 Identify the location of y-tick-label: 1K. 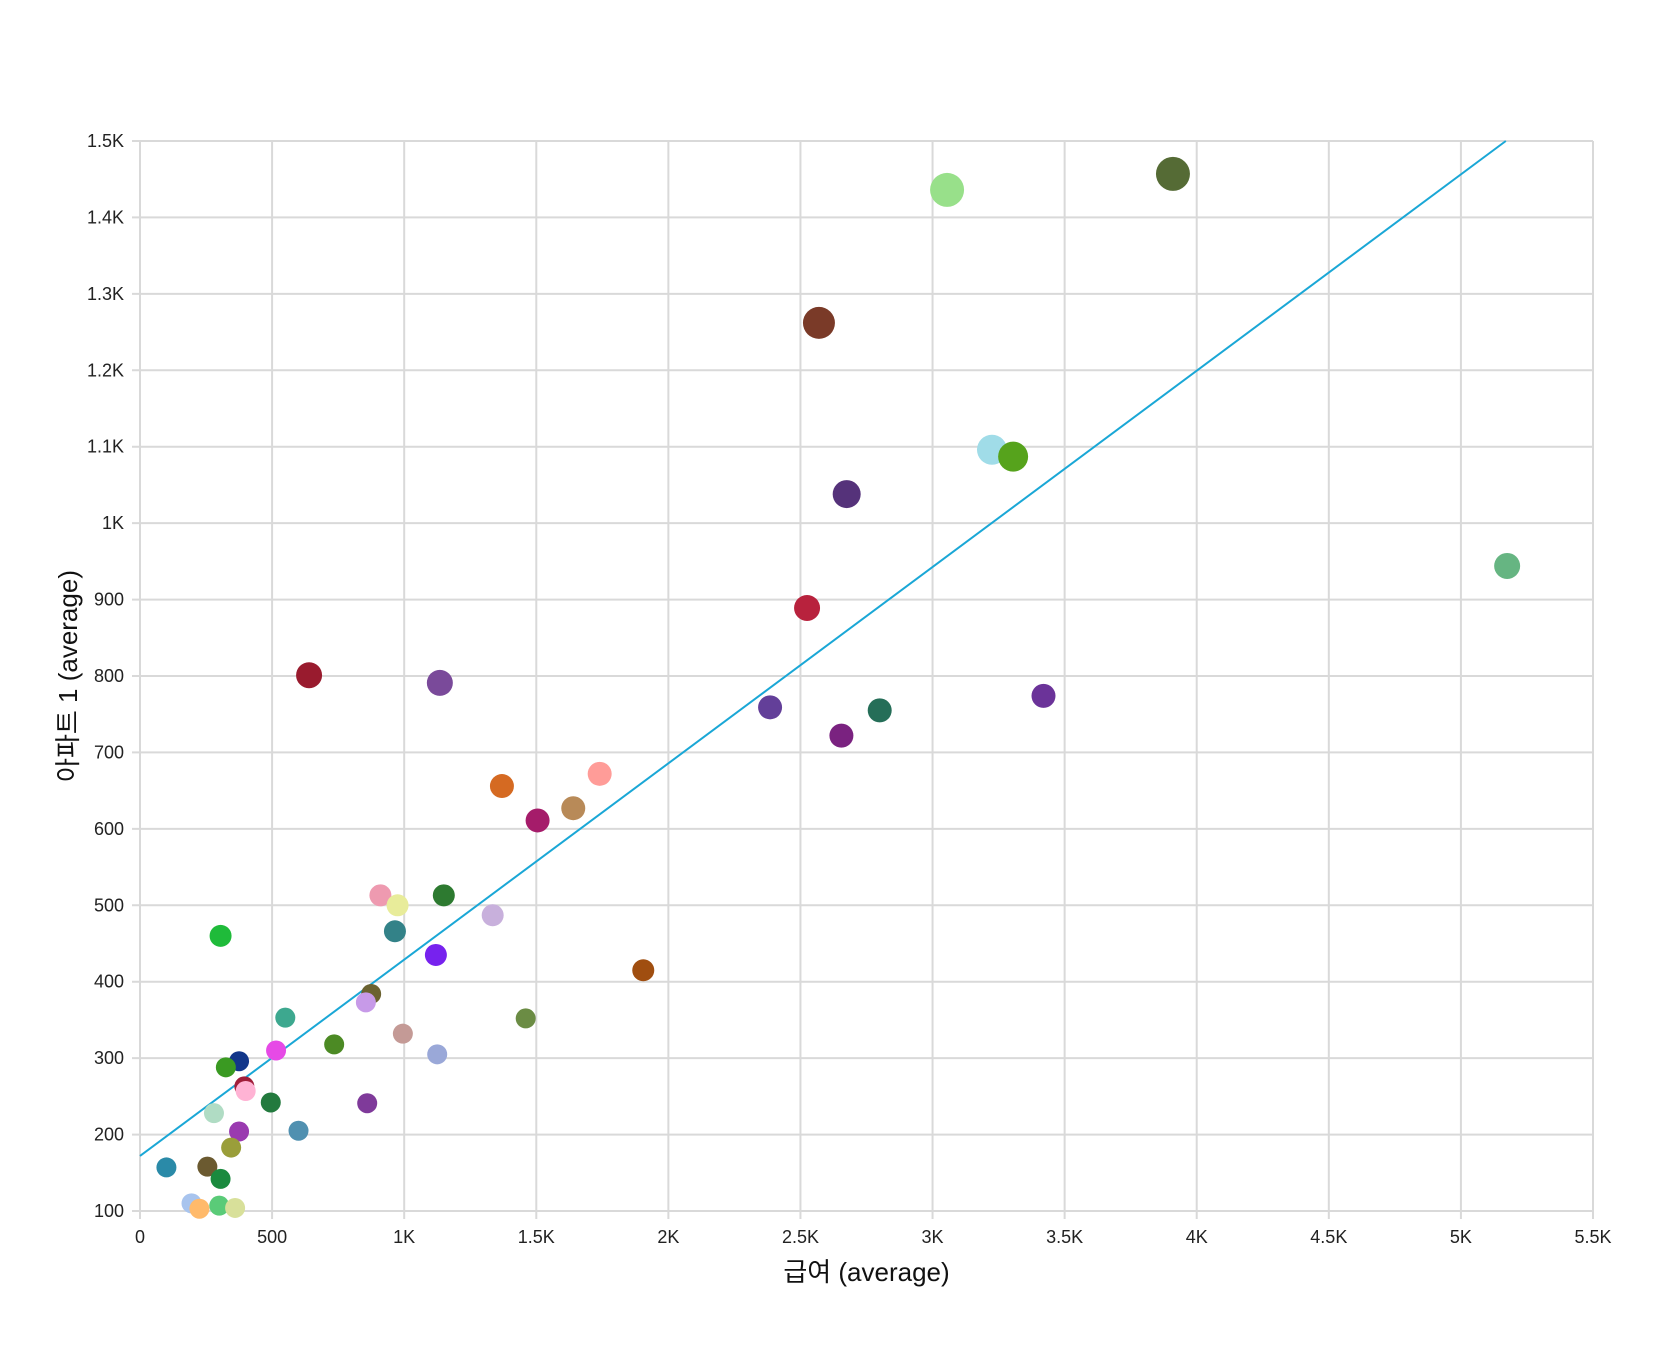
(113, 523).